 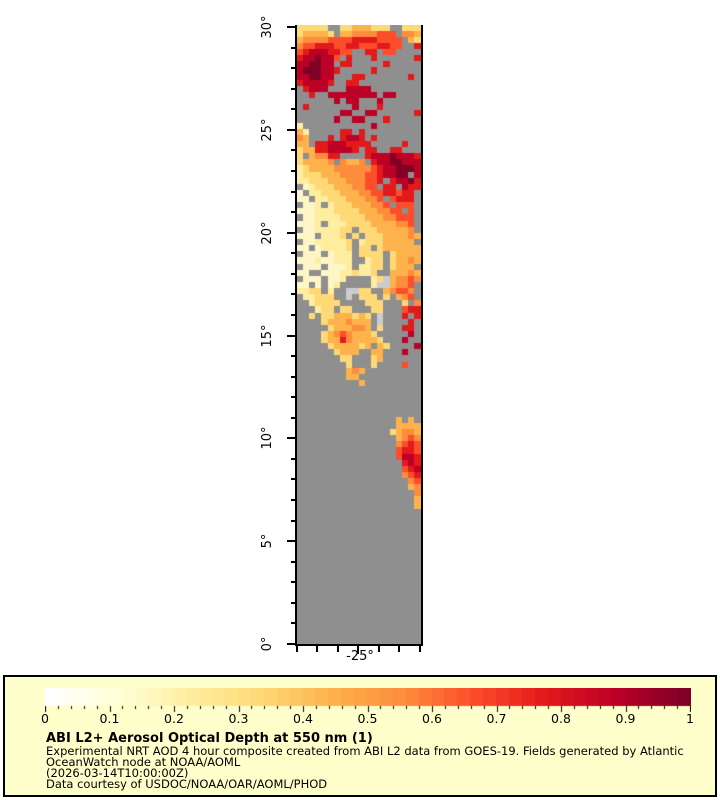 I want to click on legend-line-2: OceanWatch node at NOAA/AOML, so click(x=143, y=762).